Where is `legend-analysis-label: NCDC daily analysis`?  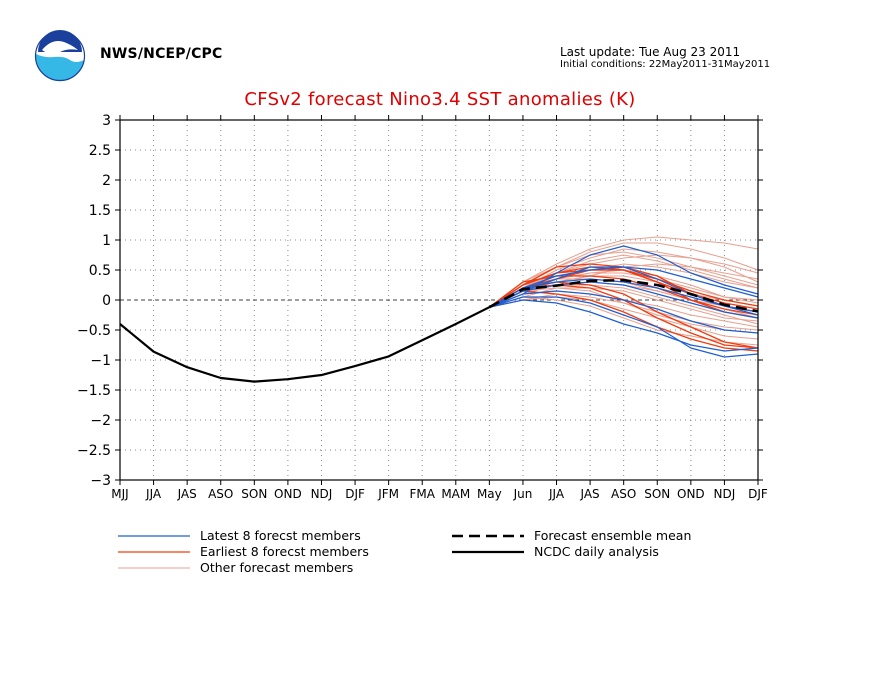
legend-analysis-label: NCDC daily analysis is located at coordinates (596, 551).